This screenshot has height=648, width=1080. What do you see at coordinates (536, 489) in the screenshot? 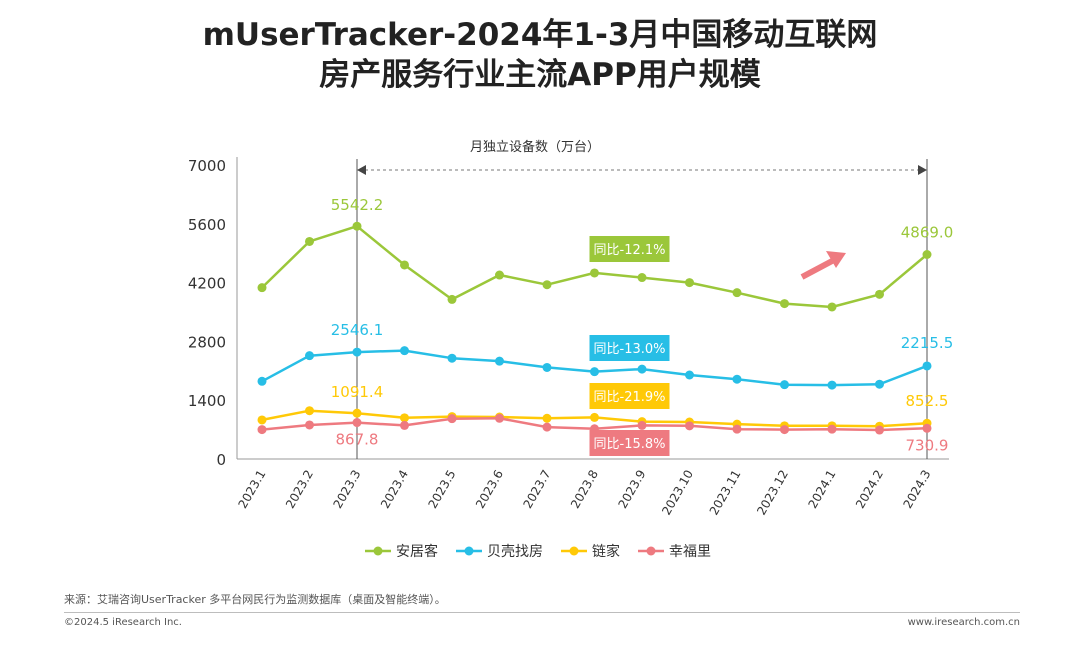
I see `x-tick-label: 2023.7` at bounding box center [536, 489].